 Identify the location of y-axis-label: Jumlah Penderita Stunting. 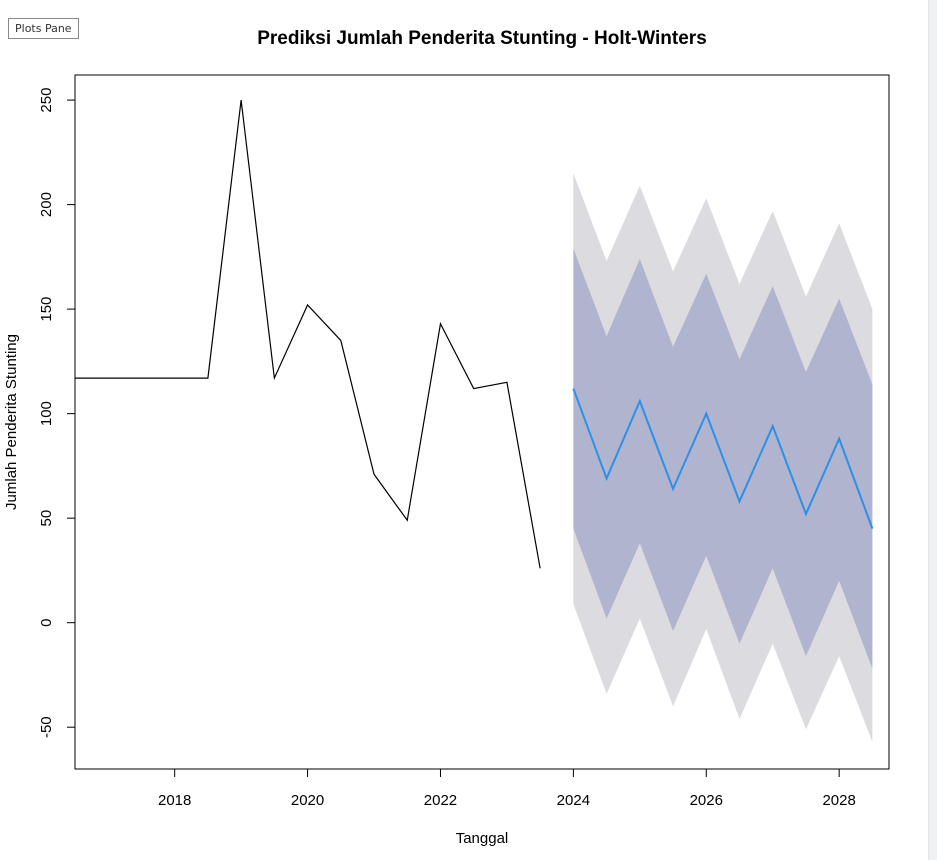
(11, 422).